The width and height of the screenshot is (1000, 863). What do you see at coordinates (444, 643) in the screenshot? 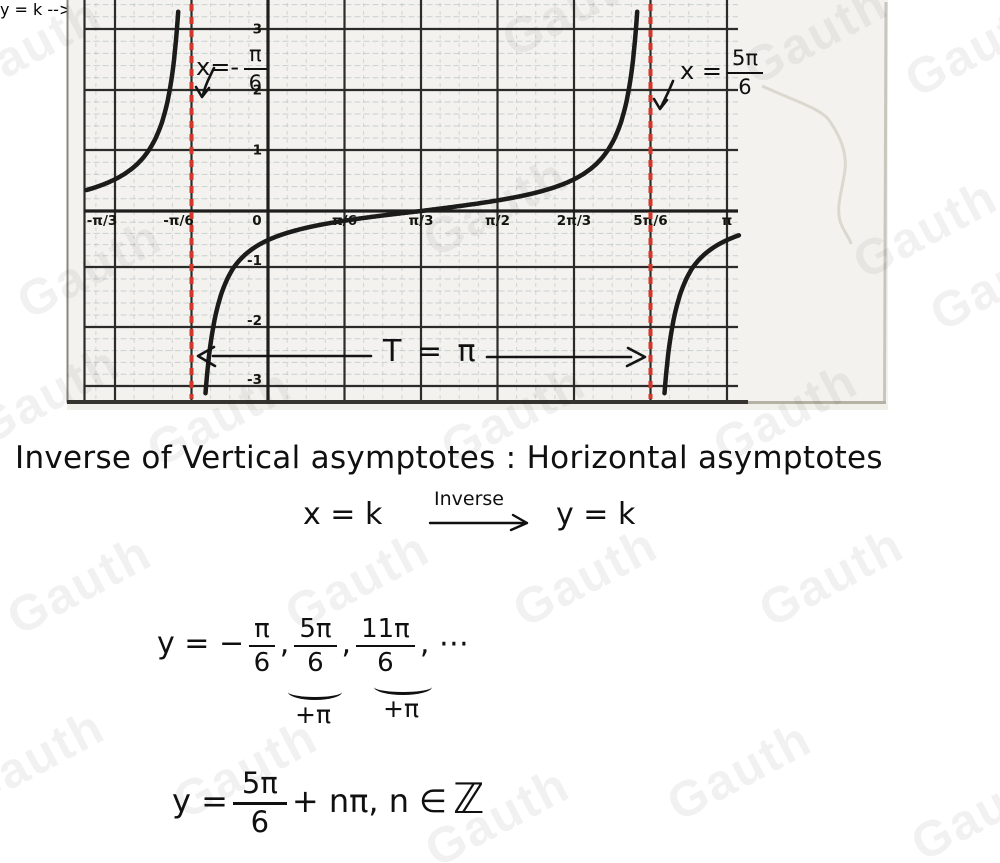
I see `ellipsis: , ⋯` at bounding box center [444, 643].